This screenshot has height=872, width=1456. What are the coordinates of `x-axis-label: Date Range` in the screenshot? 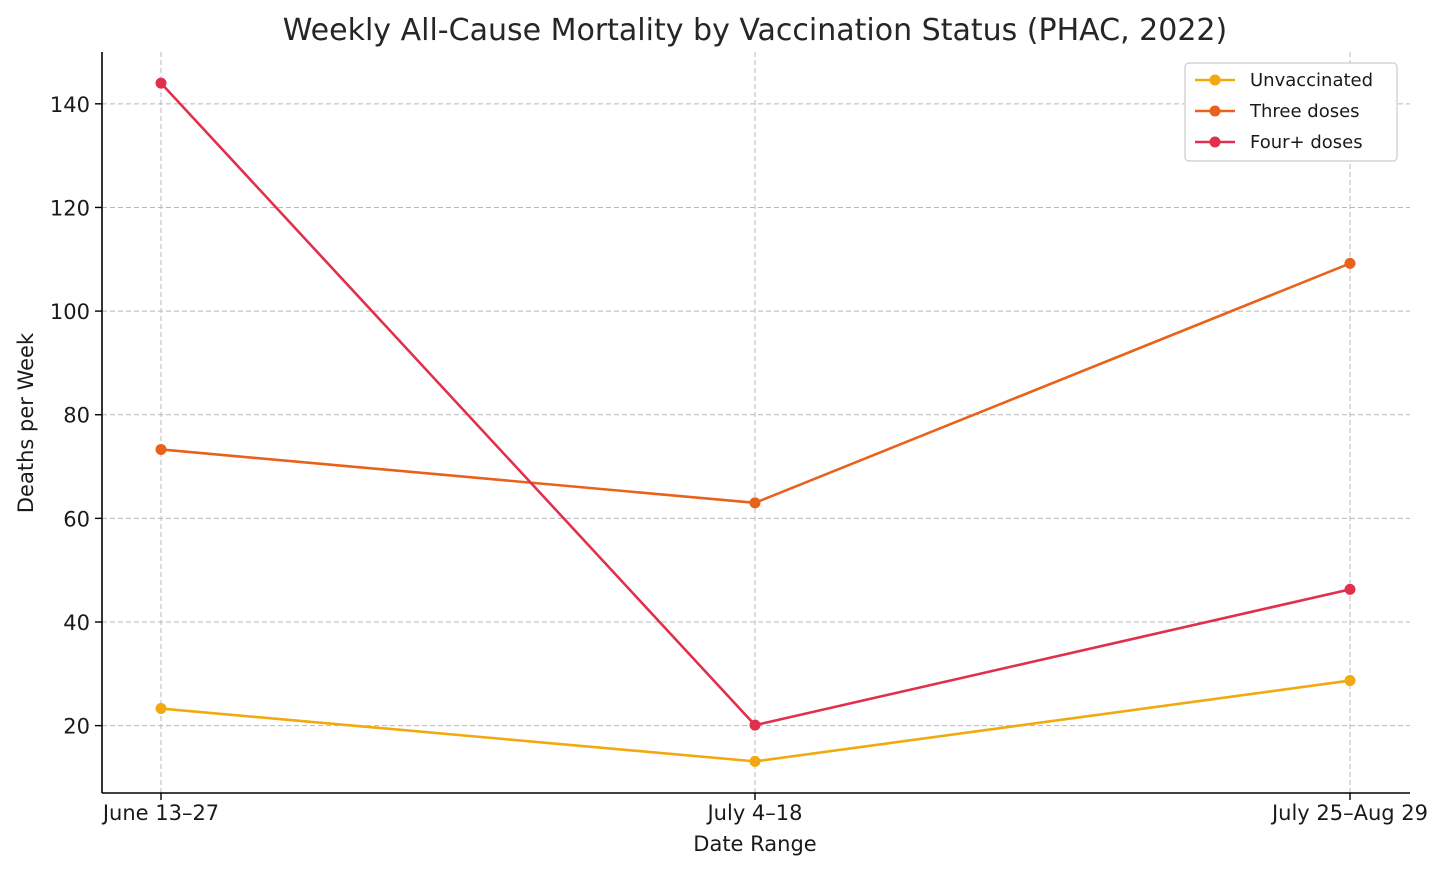 It's located at (754, 844).